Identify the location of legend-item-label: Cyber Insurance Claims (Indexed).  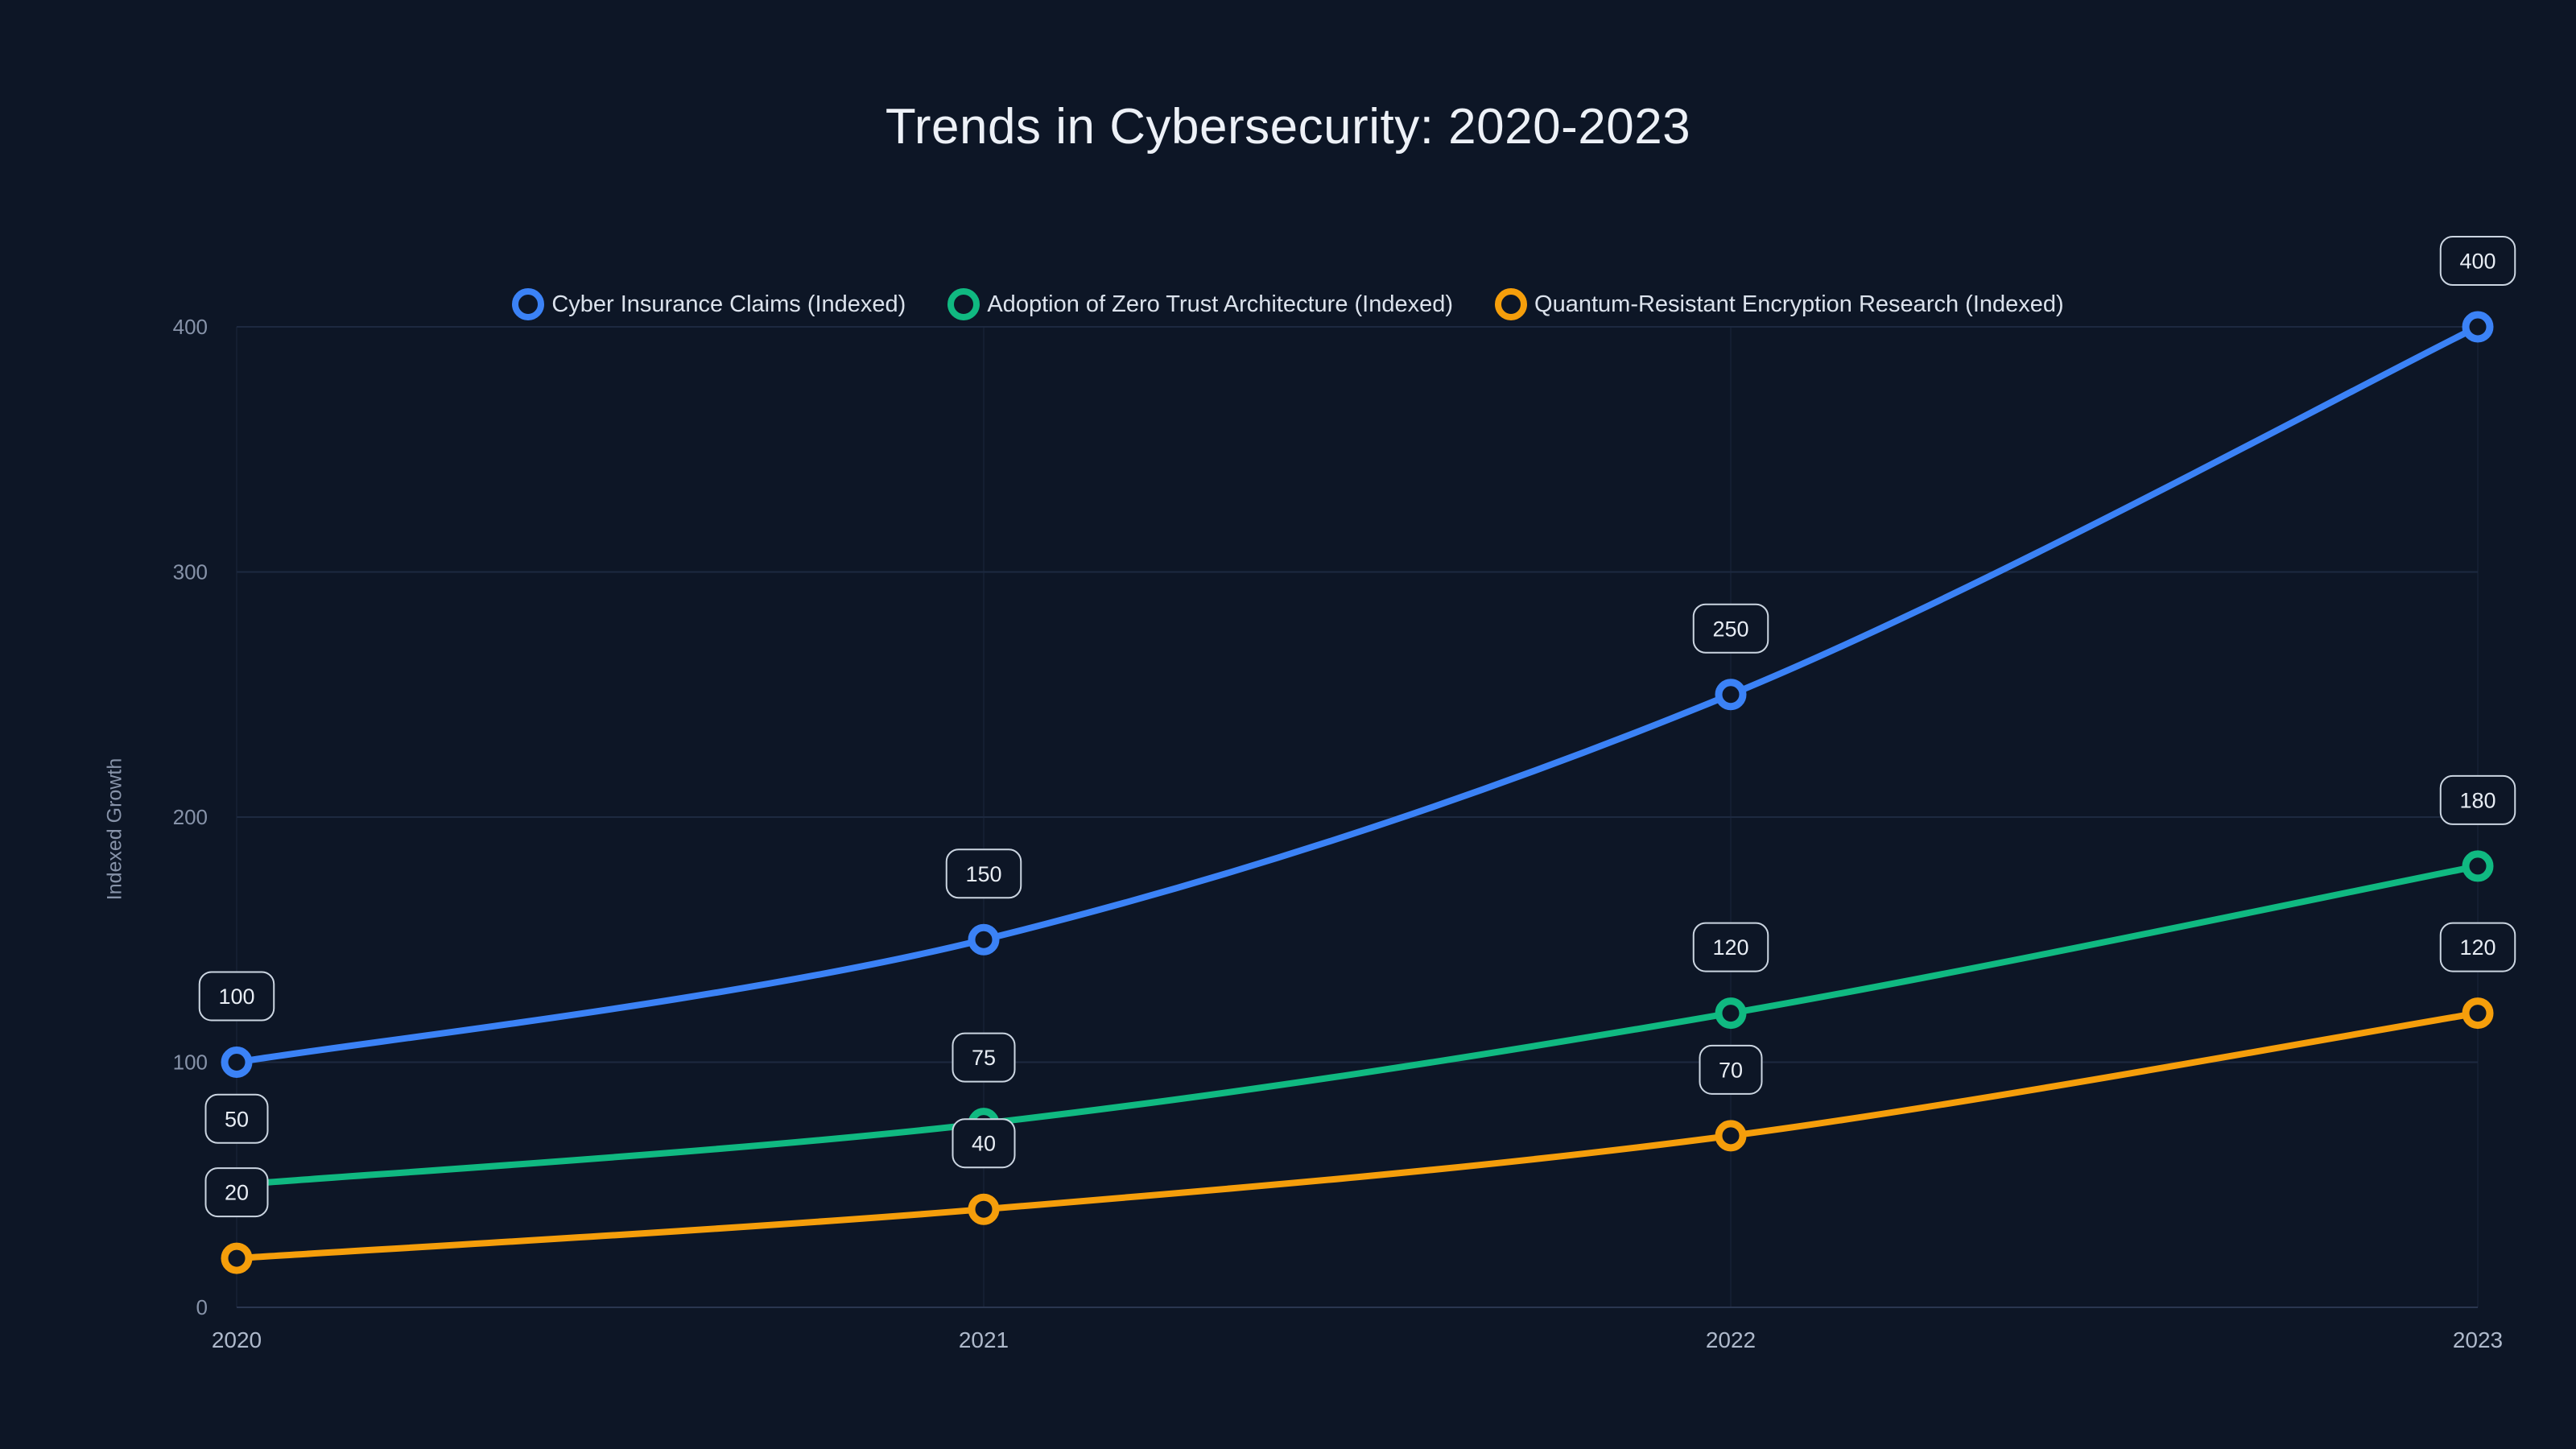
(728, 304).